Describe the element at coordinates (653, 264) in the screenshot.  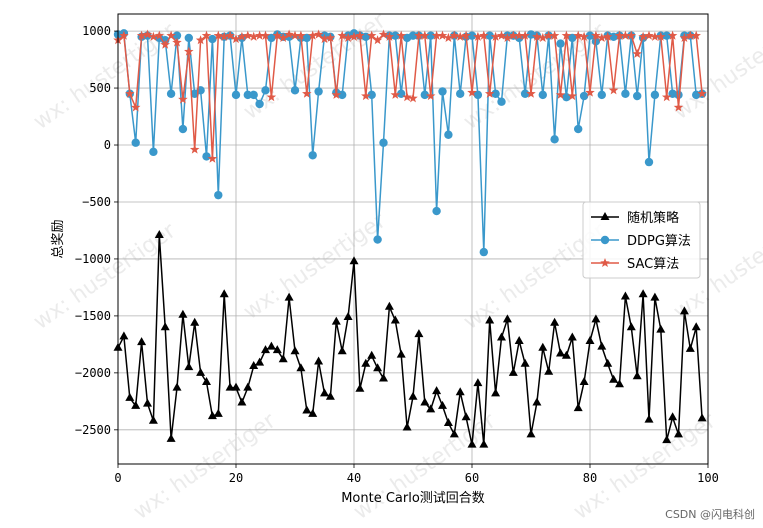
I see `legend-entry-label: SAC算法` at that location.